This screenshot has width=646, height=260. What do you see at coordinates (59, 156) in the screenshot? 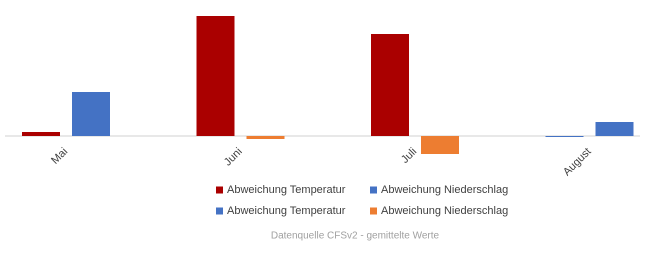
I see `x-tick-label: Mai` at bounding box center [59, 156].